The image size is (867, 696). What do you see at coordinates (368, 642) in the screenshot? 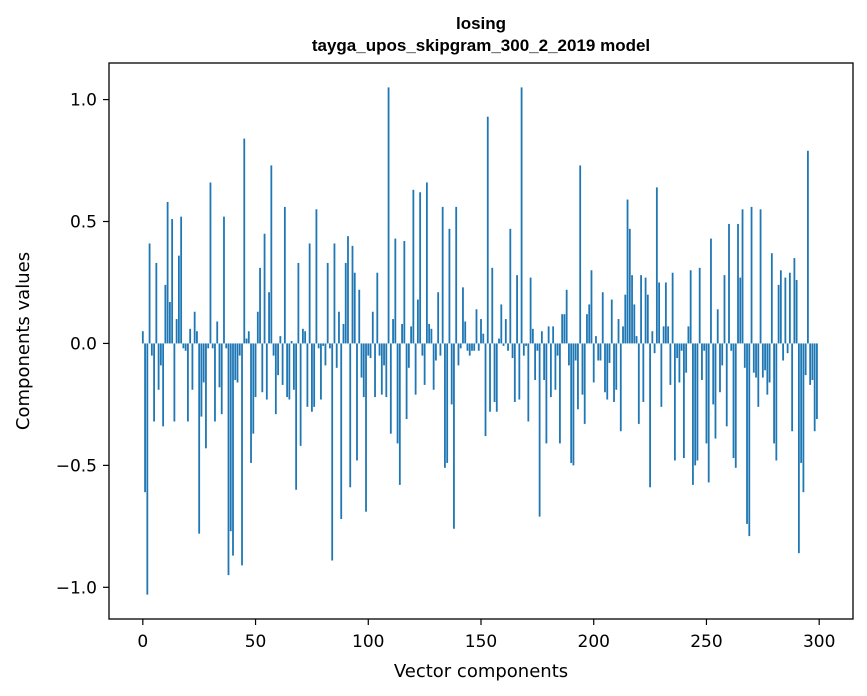
I see `x-tick-label-100: 100` at bounding box center [368, 642].